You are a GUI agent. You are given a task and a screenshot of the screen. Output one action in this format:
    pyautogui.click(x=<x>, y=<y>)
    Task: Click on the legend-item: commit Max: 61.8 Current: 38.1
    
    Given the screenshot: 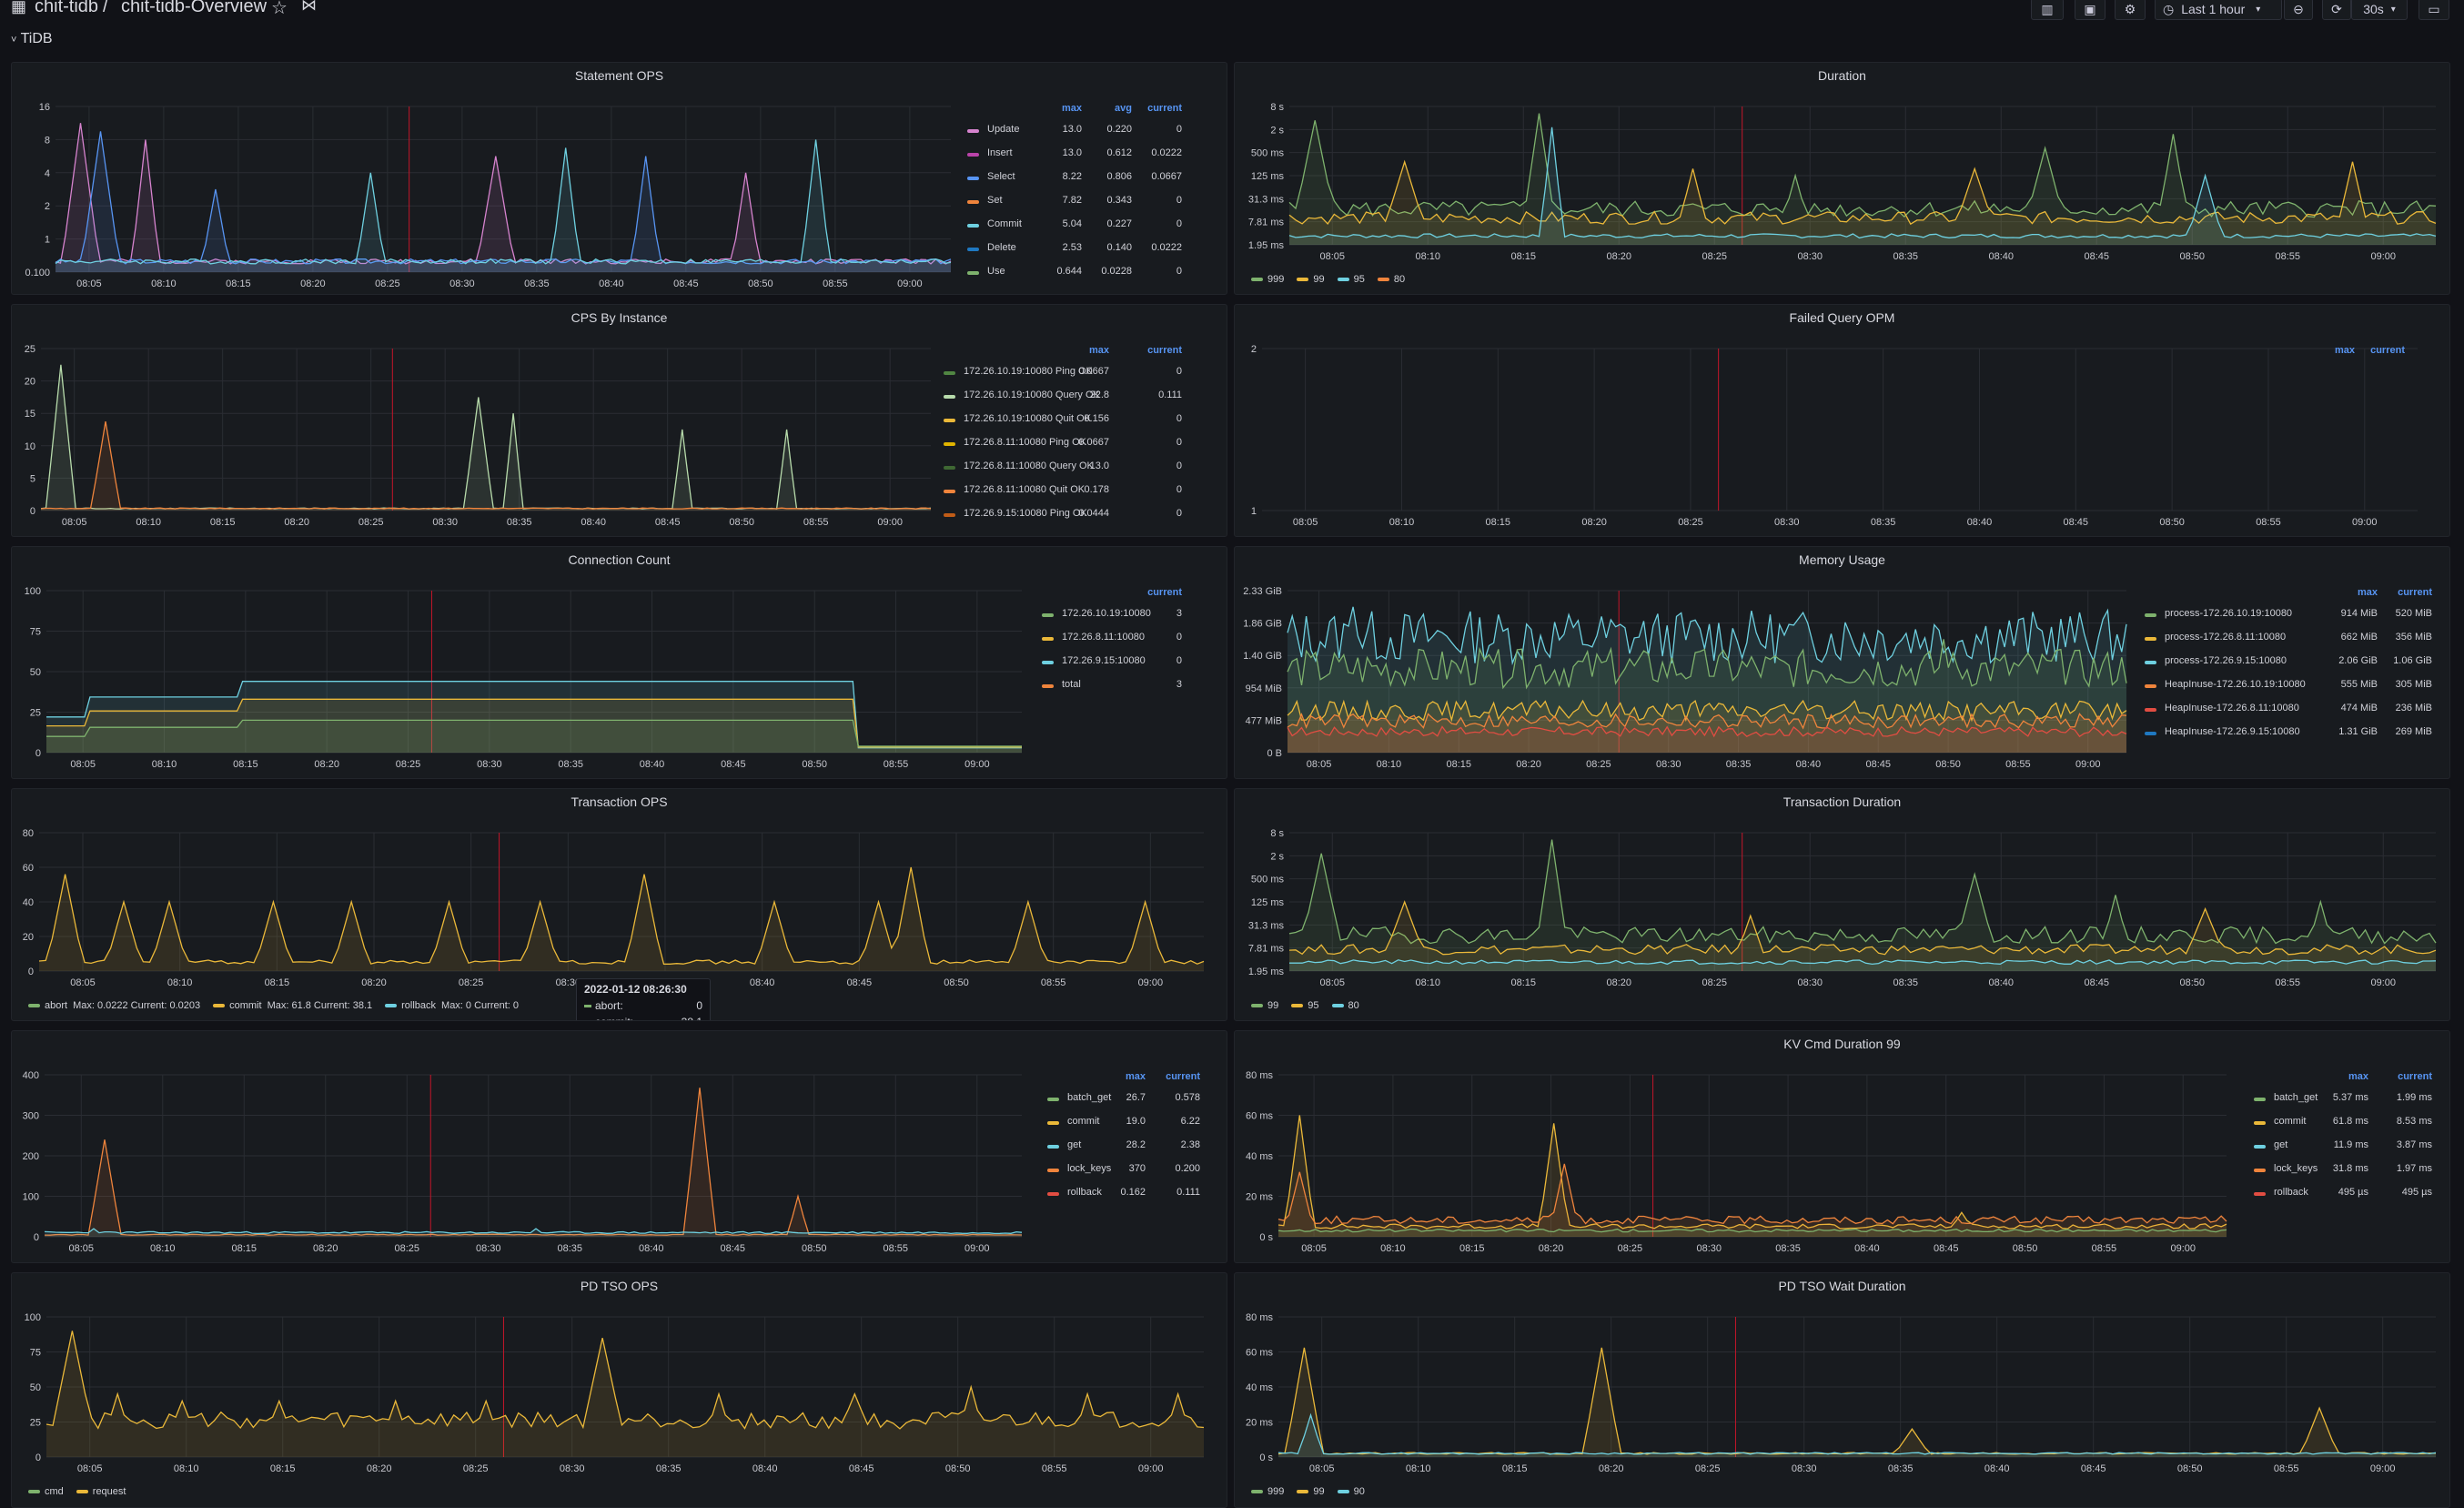 What is the action you would take?
    pyautogui.click(x=292, y=1006)
    